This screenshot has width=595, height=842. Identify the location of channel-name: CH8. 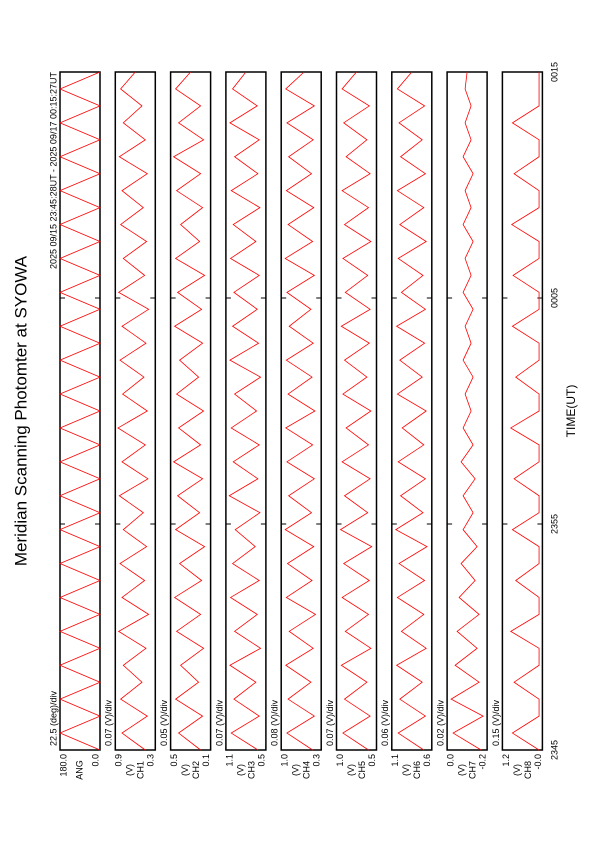
(528, 770).